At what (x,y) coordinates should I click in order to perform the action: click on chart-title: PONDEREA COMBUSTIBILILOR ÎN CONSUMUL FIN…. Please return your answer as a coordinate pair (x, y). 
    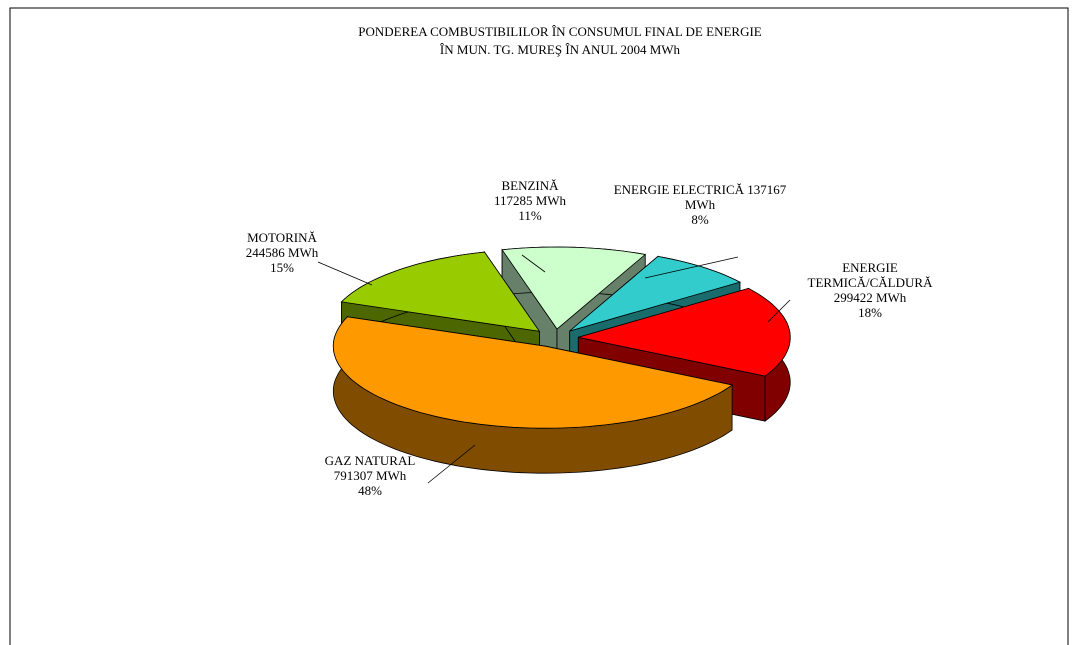
    Looking at the image, I should click on (560, 31).